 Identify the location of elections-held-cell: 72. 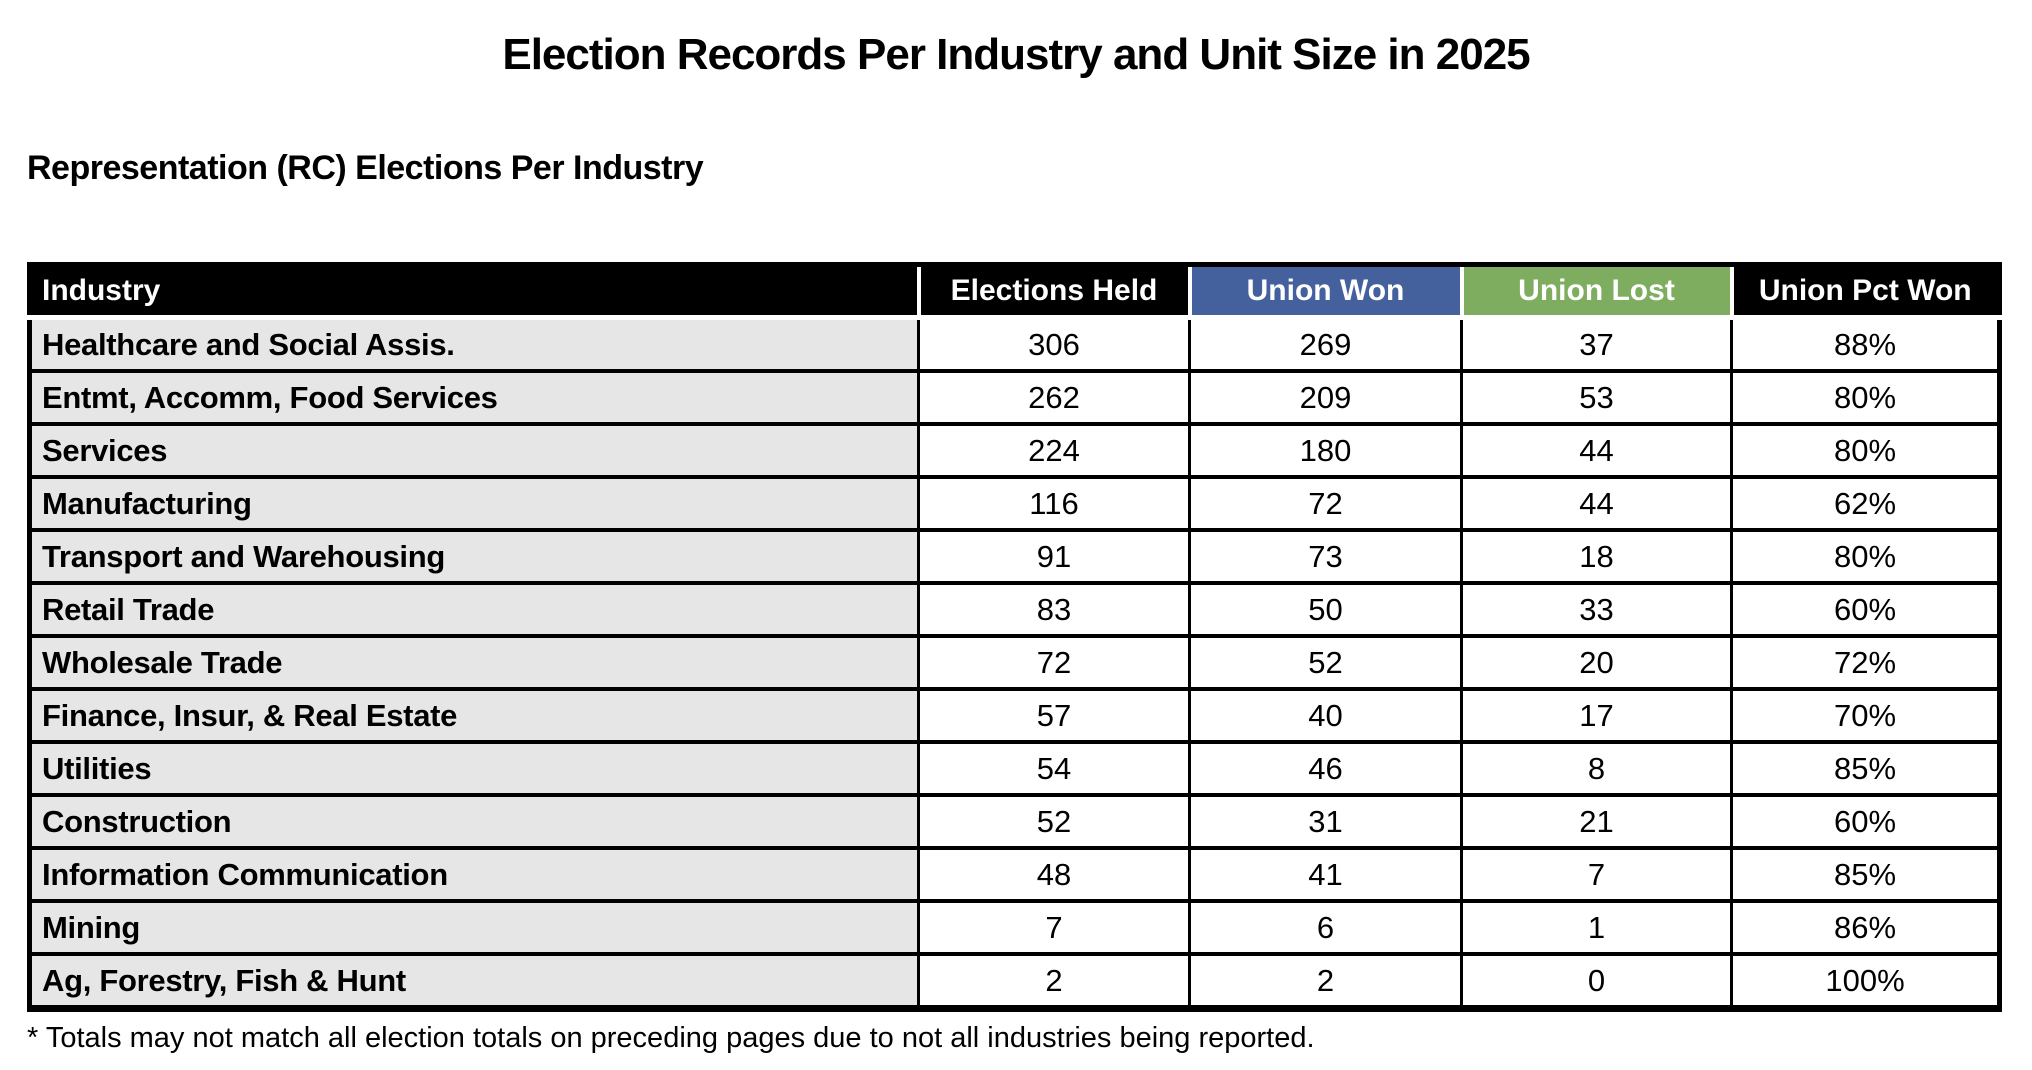
(1054, 662).